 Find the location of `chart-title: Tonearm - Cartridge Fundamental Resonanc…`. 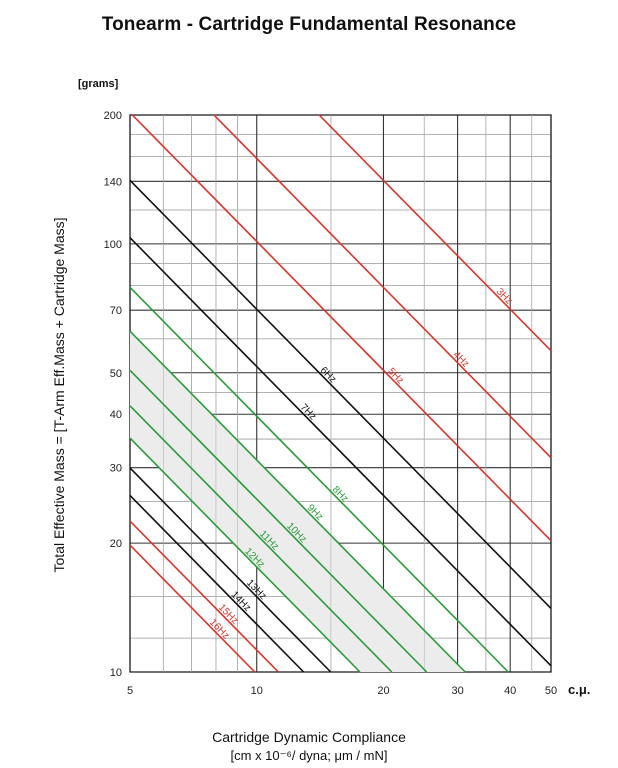

chart-title: Tonearm - Cartridge Fundamental Resonanc… is located at coordinates (309, 24).